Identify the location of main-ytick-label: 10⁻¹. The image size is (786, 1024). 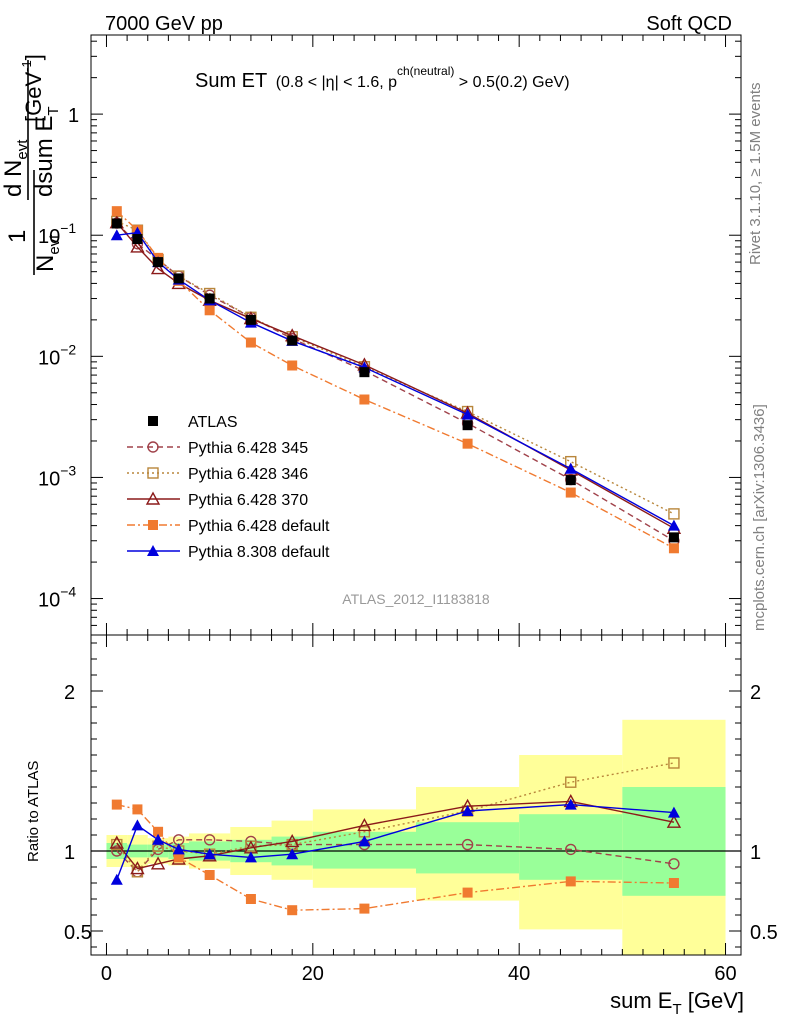
(57, 234).